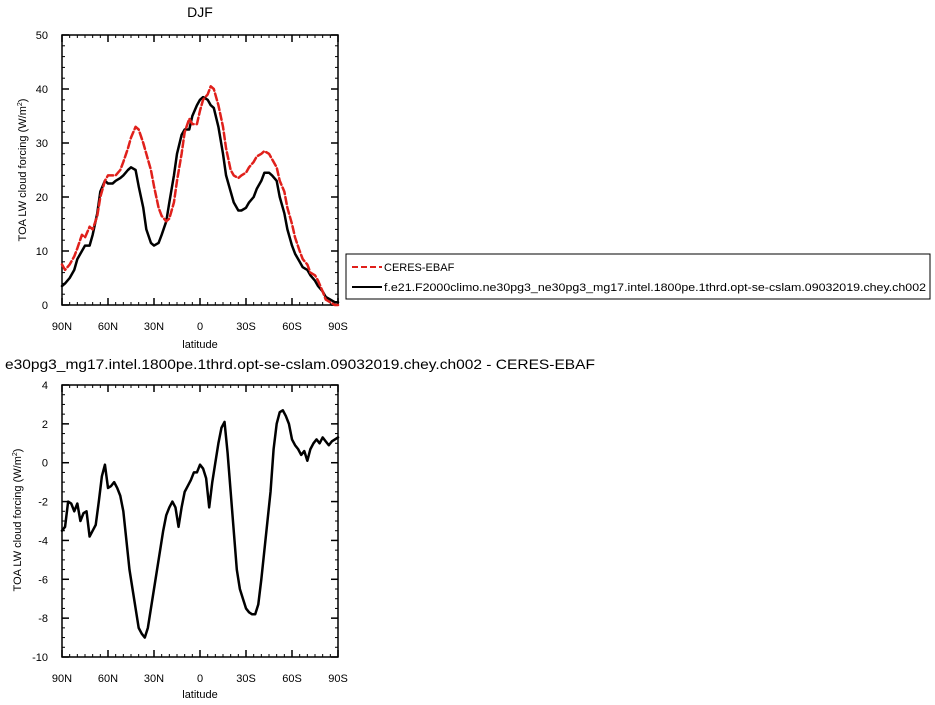 The height and width of the screenshot is (705, 935). What do you see at coordinates (292, 327) in the screenshot?
I see `top-x-tick-label: 60S` at bounding box center [292, 327].